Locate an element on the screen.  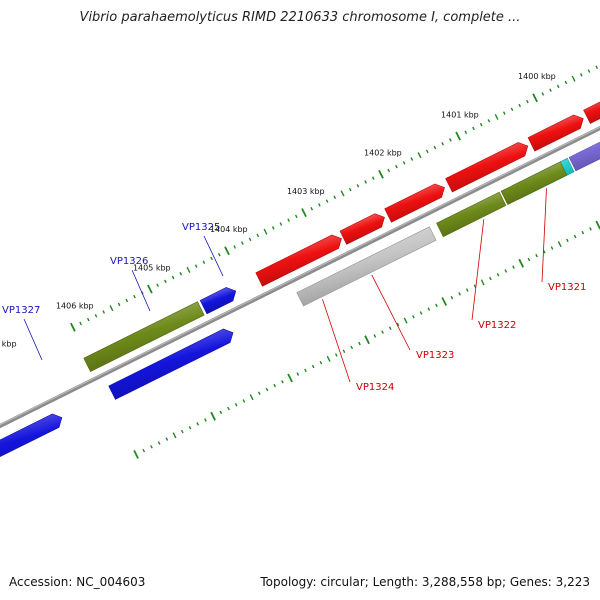
kbp-label: 1403 kbp is located at coordinates (306, 191).